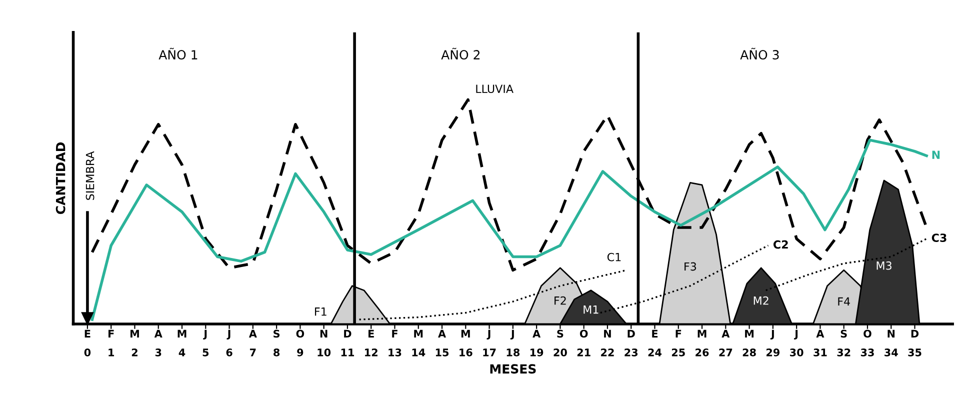 The height and width of the screenshot is (405, 977). Describe the element at coordinates (915, 352) in the screenshot. I see `x-tick-label: 35` at that location.